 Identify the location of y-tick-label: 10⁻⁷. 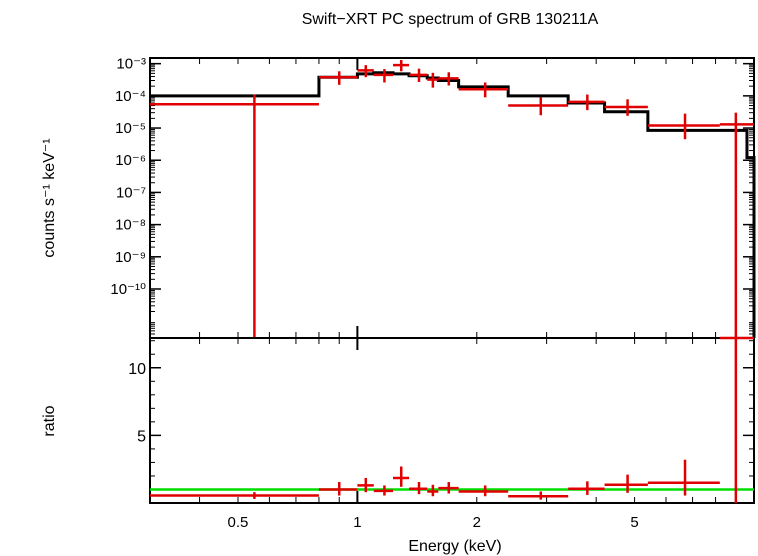
(131, 192).